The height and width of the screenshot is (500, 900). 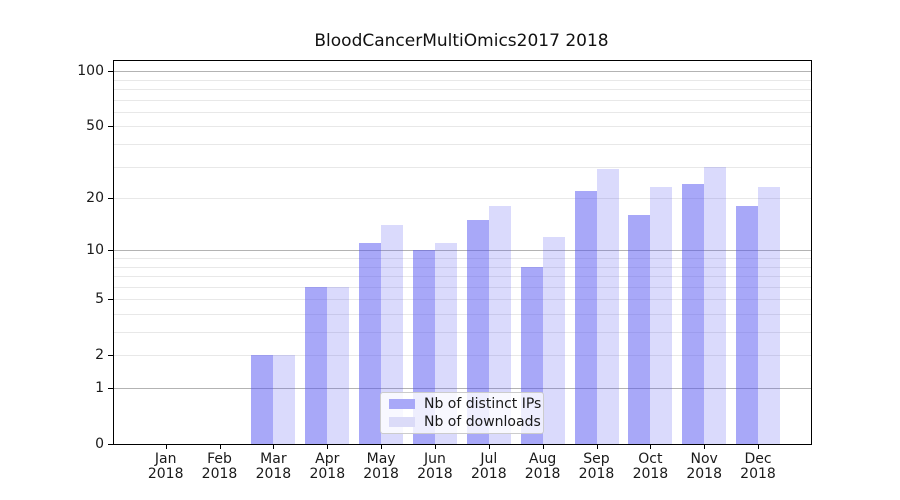 What do you see at coordinates (705, 447) in the screenshot?
I see `x-tick-nov` at bounding box center [705, 447].